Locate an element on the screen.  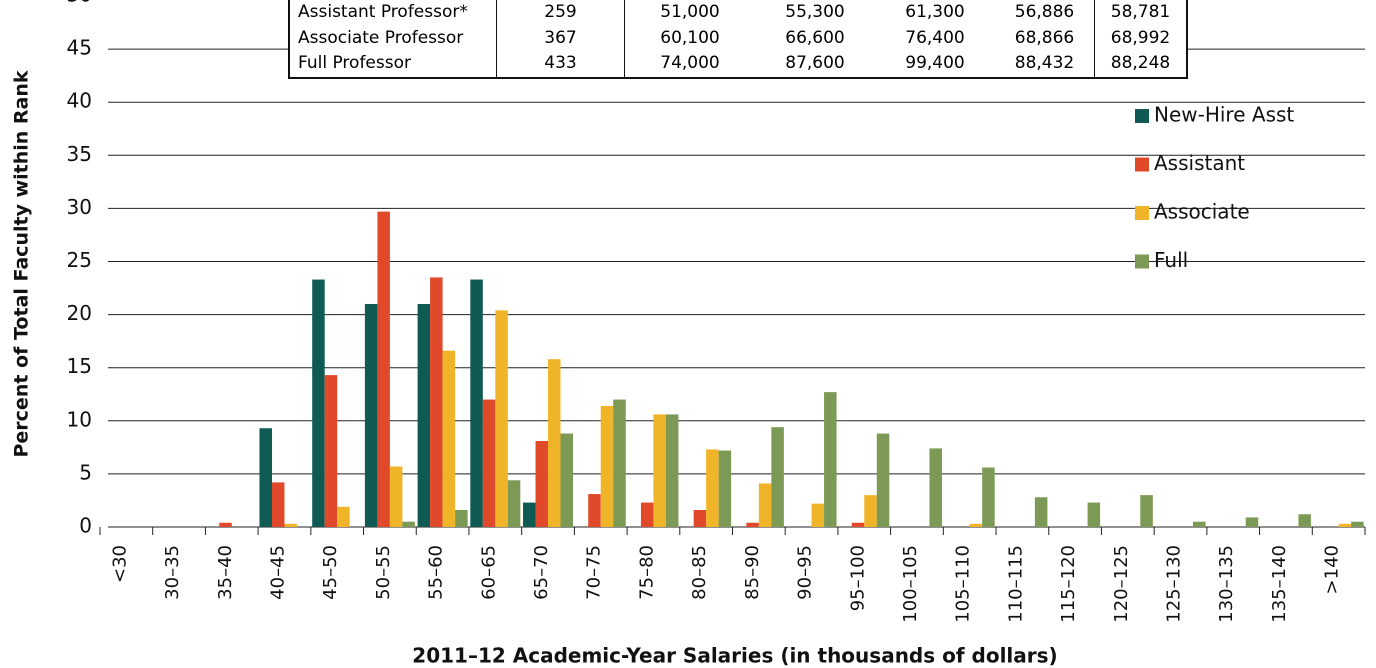
x-tick-label: 110–115 is located at coordinates (1015, 584).